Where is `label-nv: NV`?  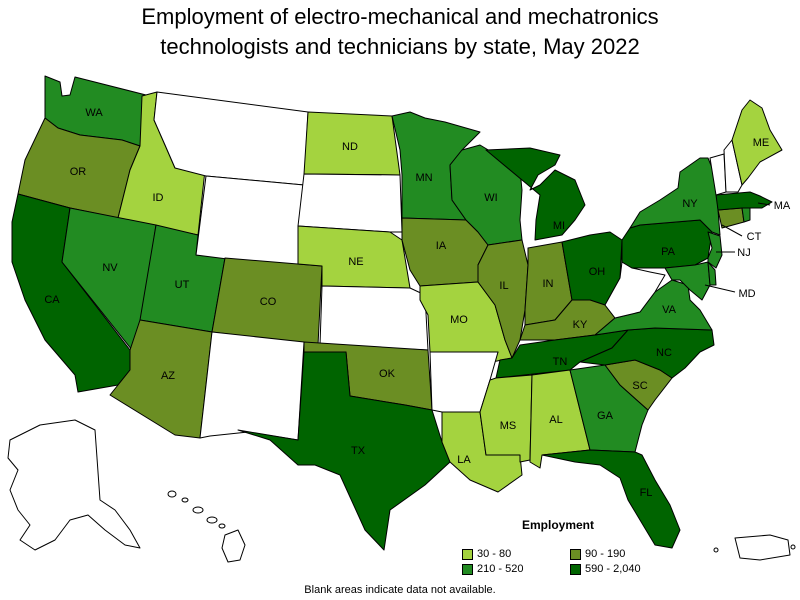 label-nv: NV is located at coordinates (110, 268).